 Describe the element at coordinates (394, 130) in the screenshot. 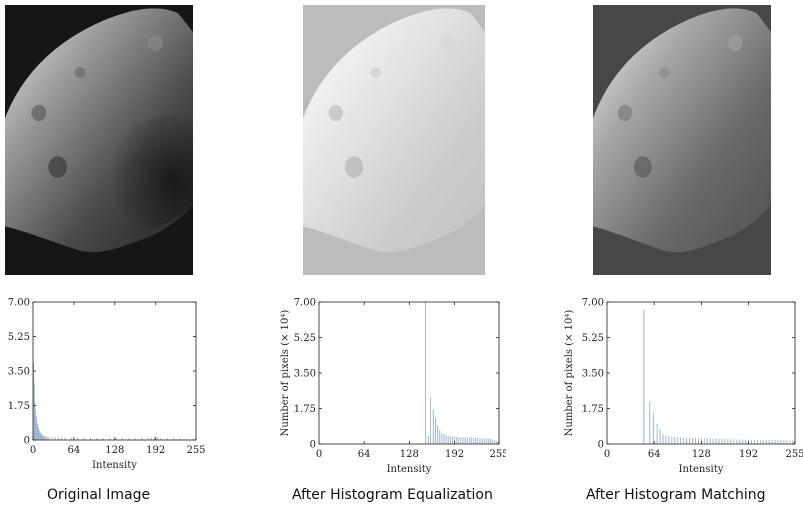

I see `equalized-moon` at that location.